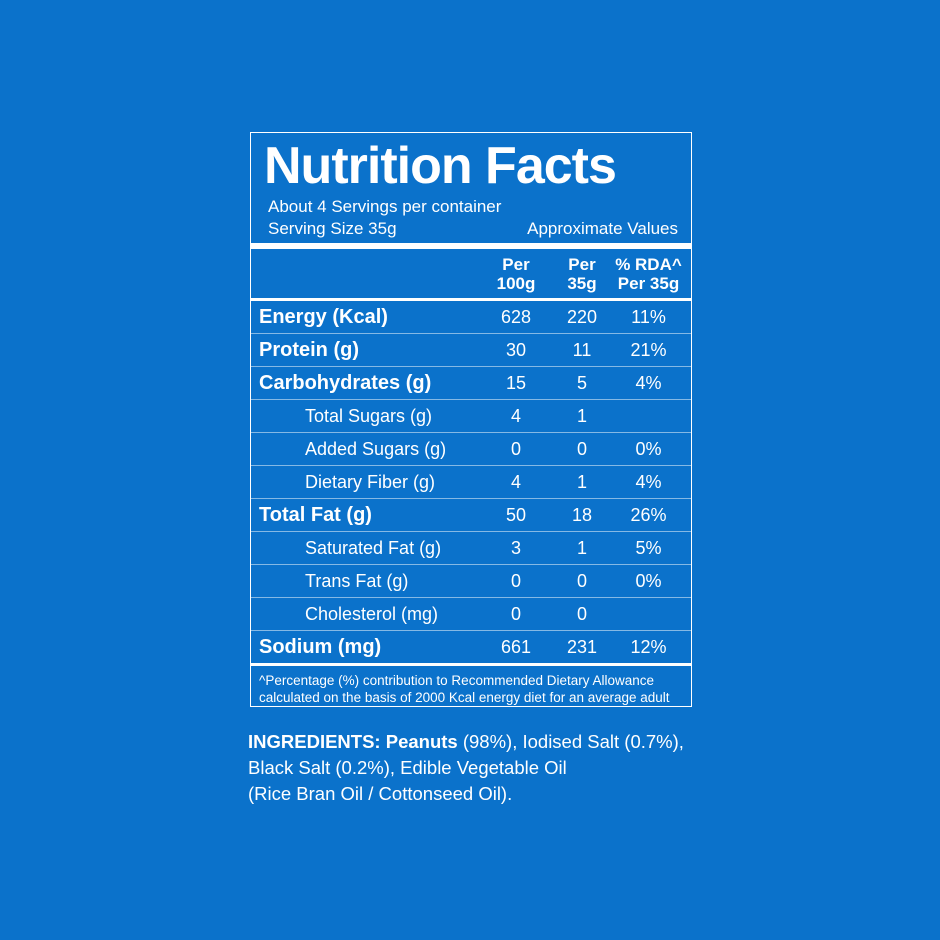  I want to click on ingredients-heading: INGREDIENTS:, so click(314, 741).